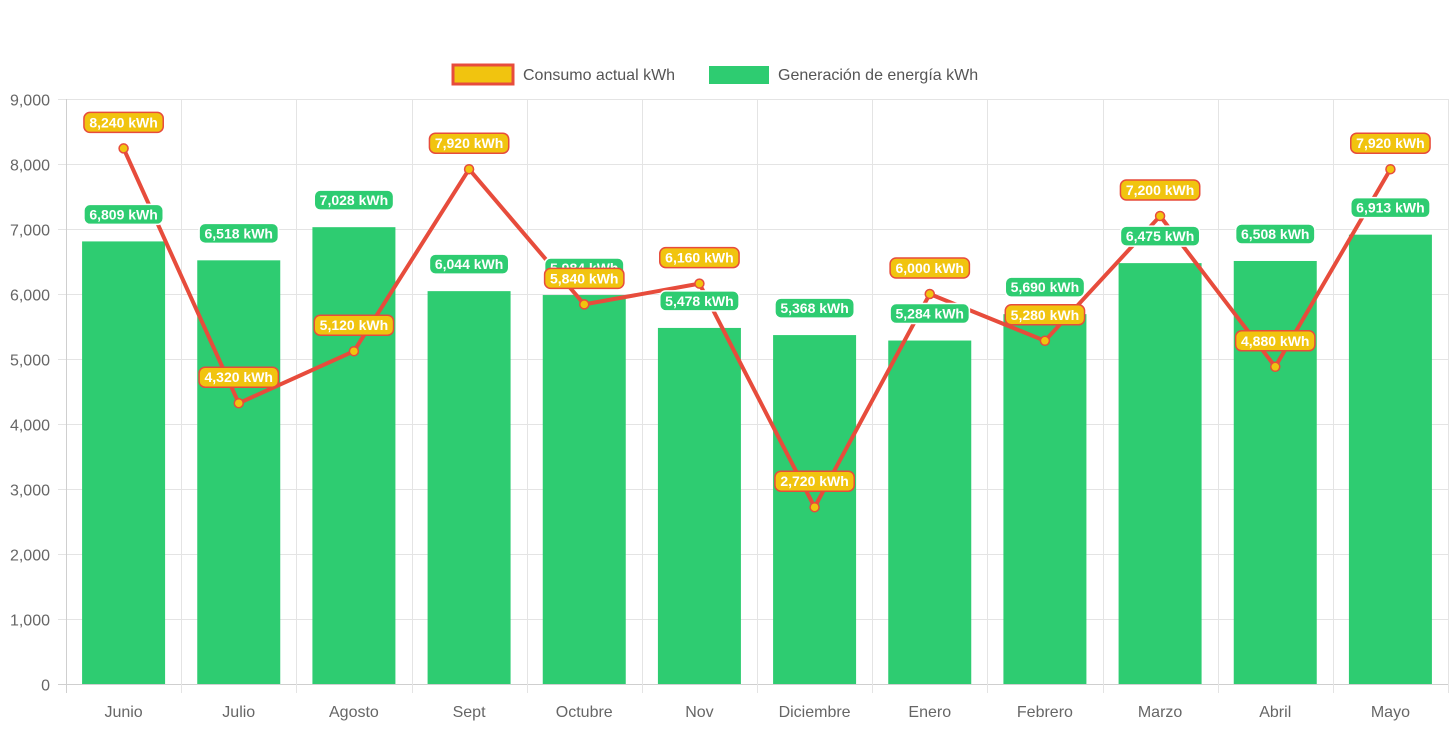  I want to click on line-data-label: 4,320 kWh, so click(239, 377).